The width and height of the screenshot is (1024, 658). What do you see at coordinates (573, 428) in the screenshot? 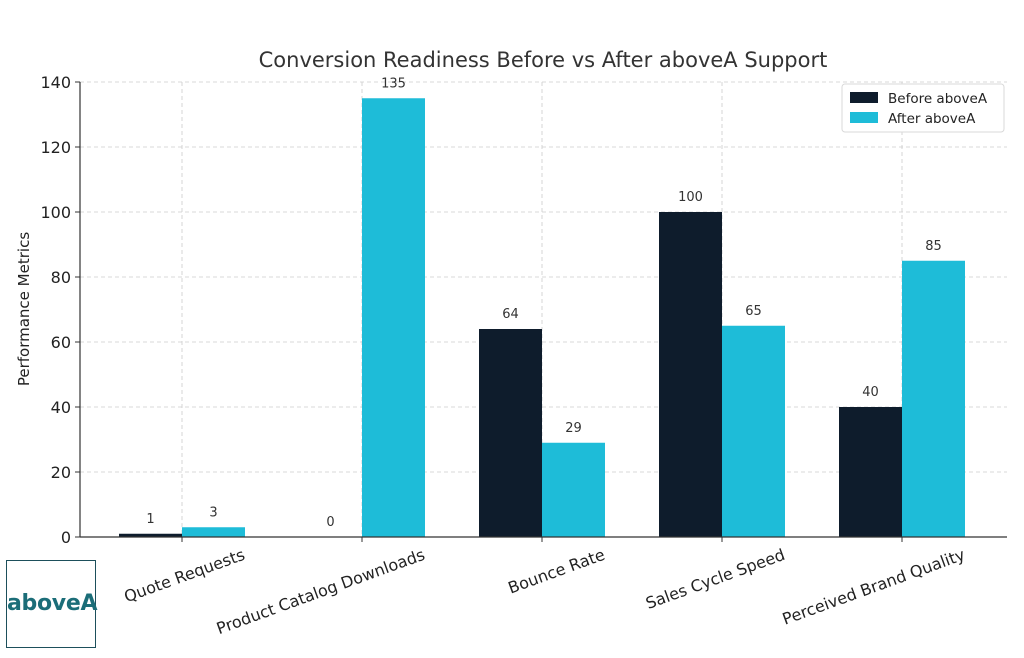
I see `data-label: 29` at bounding box center [573, 428].